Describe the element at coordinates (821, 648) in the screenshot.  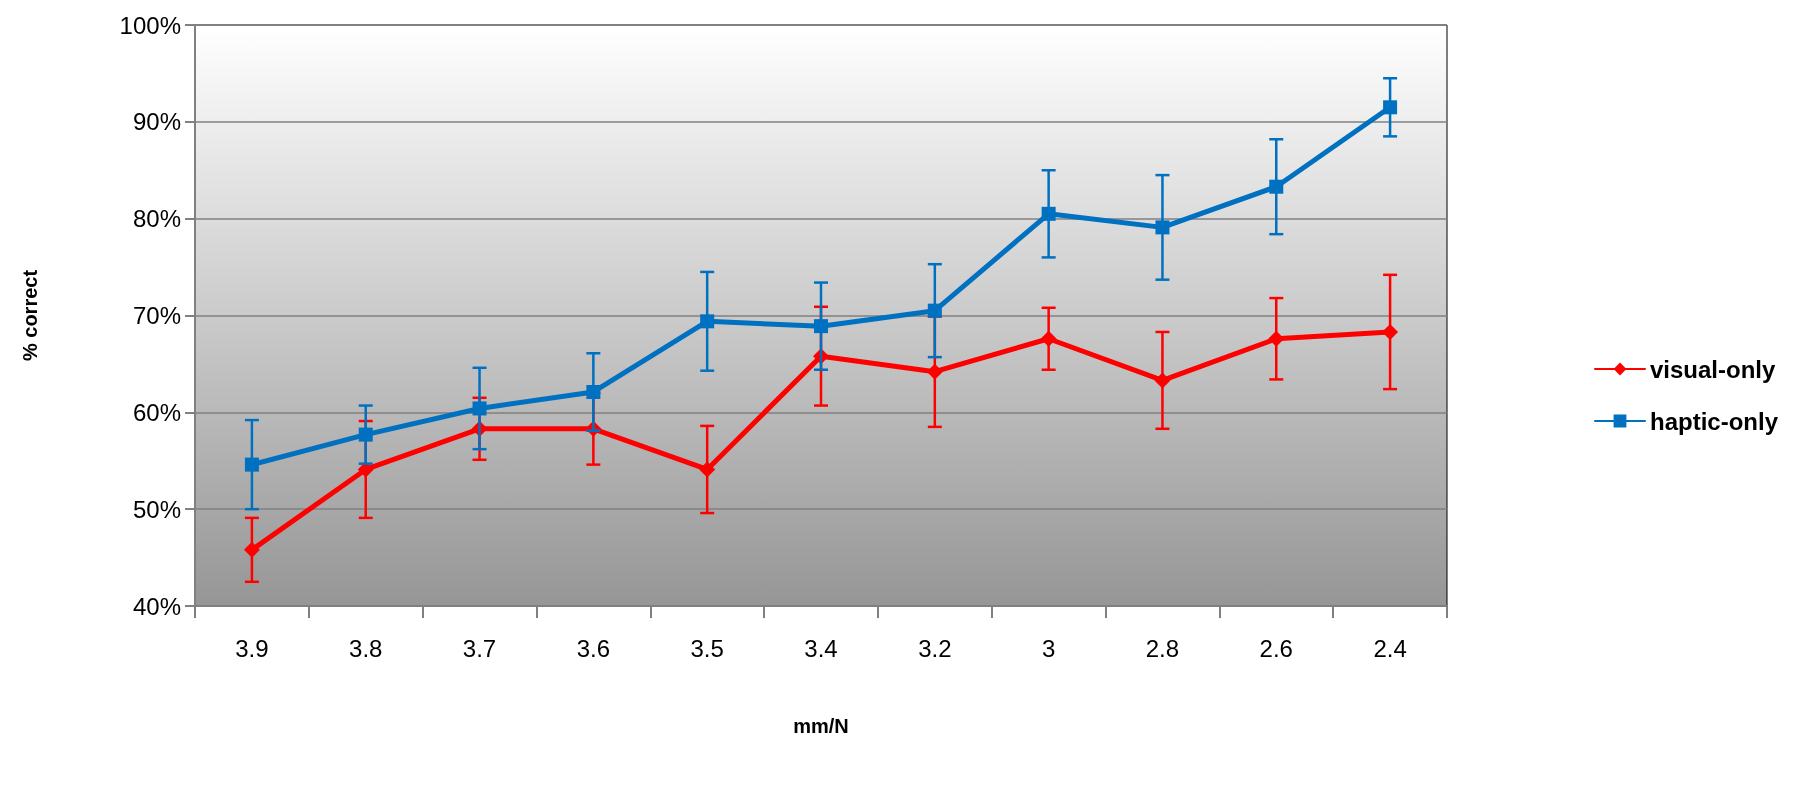
I see `x-tick-label: 3.4` at that location.